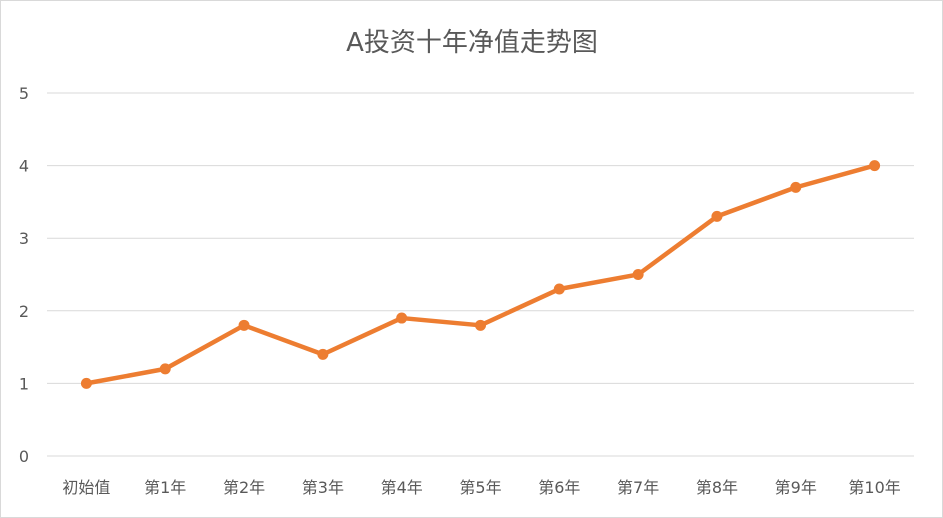  I want to click on y-tick-label: 4, so click(24, 166).